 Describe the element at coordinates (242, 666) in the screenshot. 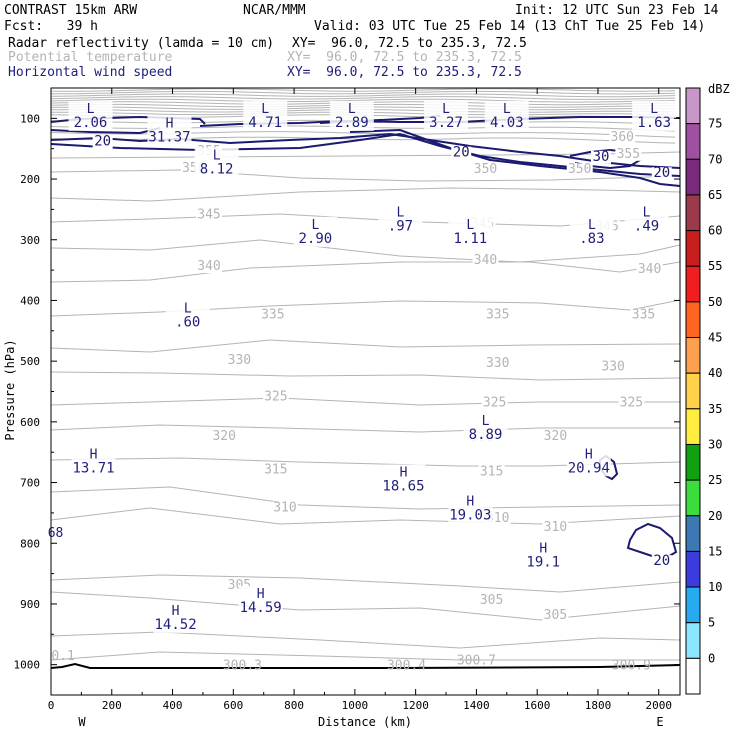

I see `theta-surface-label: 300.3` at that location.